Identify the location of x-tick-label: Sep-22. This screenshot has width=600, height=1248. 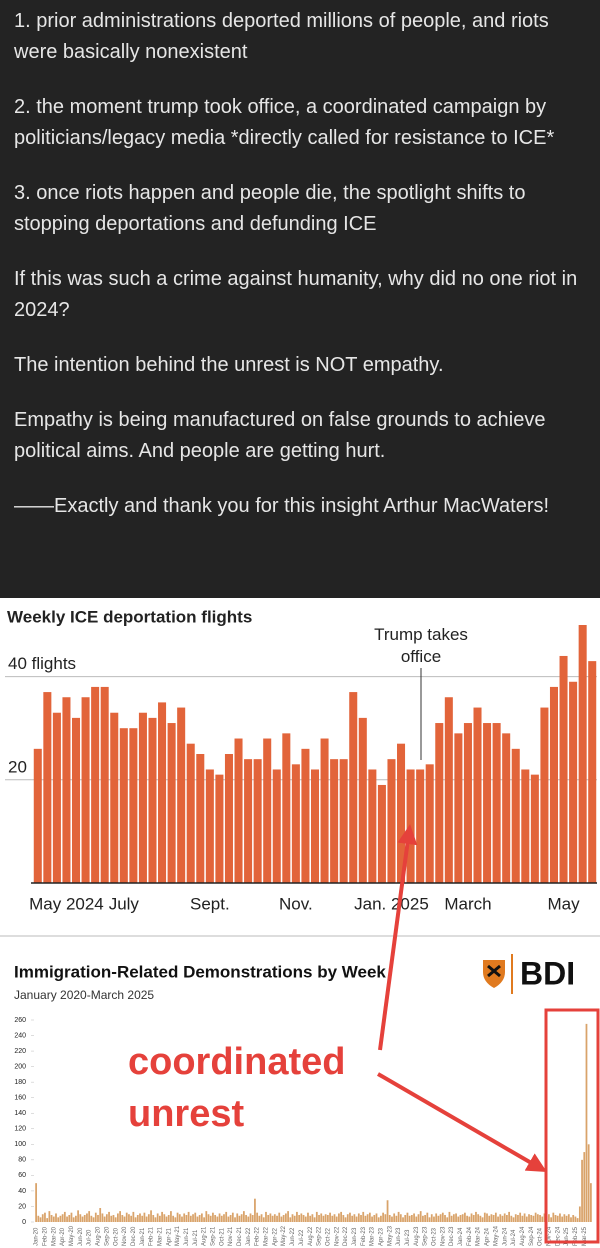
(320, 1236).